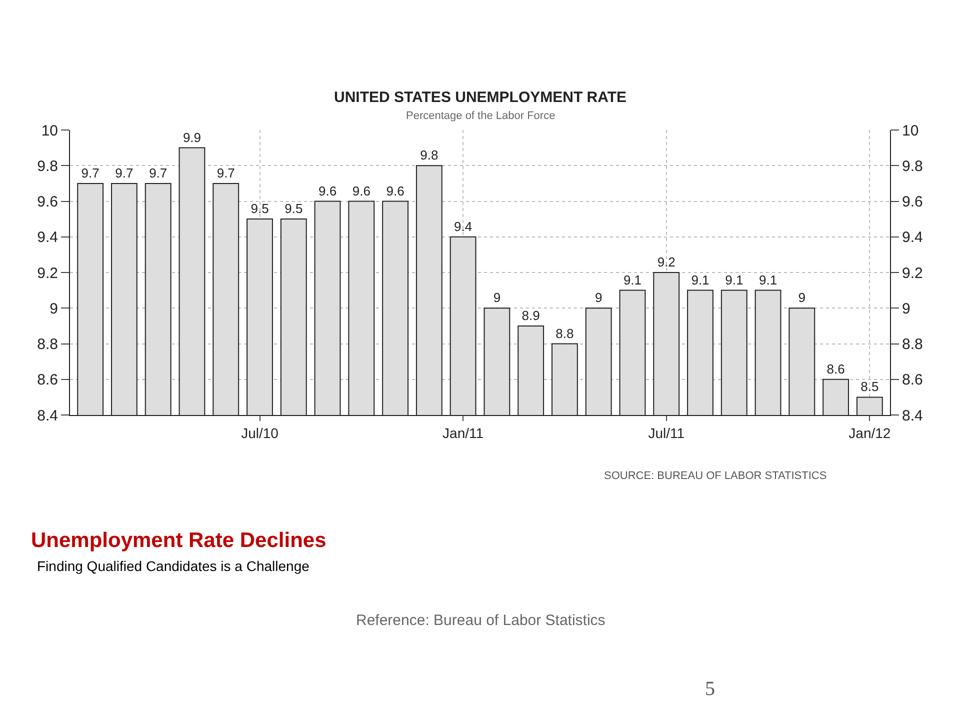 This screenshot has height=719, width=954. What do you see at coordinates (47, 415) in the screenshot?
I see `y-tick-label: 8.4` at bounding box center [47, 415].